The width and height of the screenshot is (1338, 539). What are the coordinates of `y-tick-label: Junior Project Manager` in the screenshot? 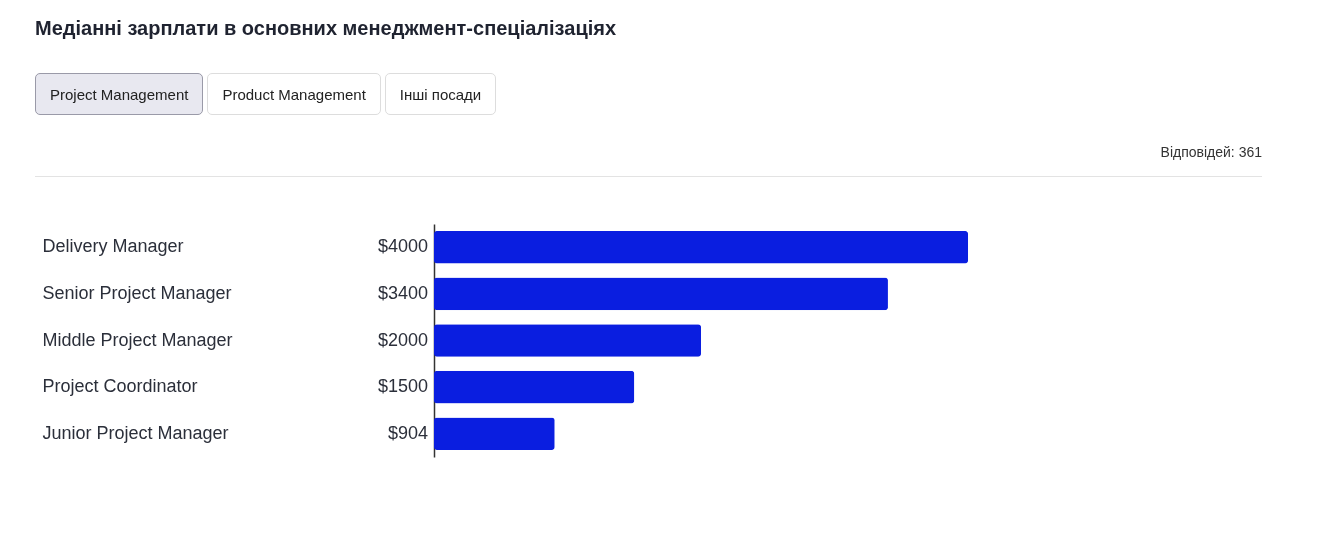 It's located at (135, 432).